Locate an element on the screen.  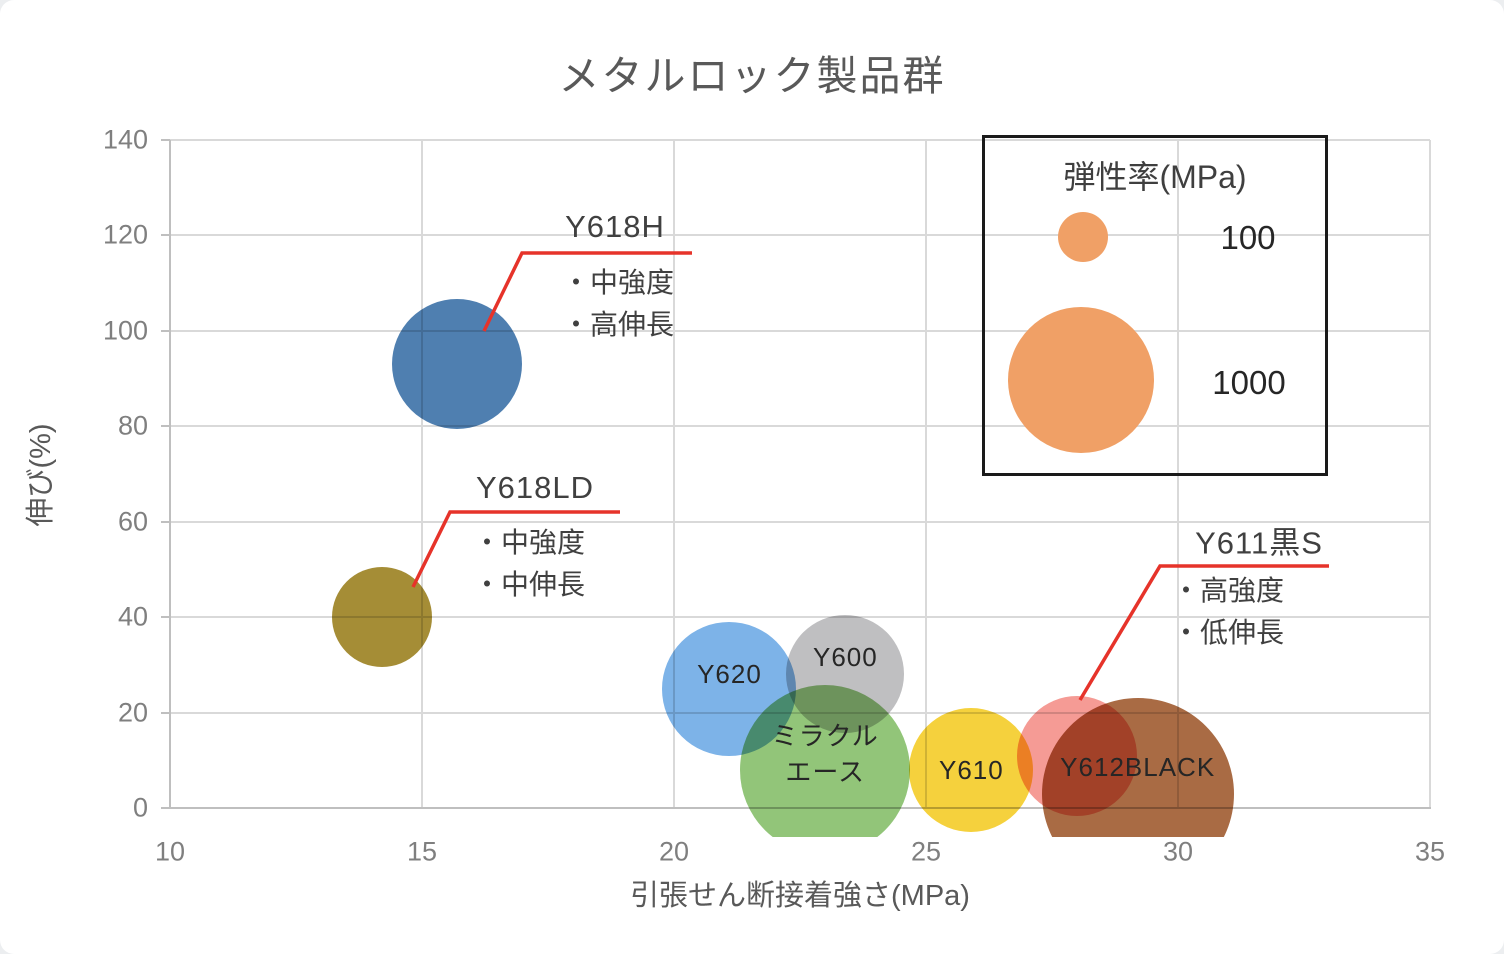
modulus-size-legend: 弾性率(MPa) 100 1000 is located at coordinates (1155, 305).